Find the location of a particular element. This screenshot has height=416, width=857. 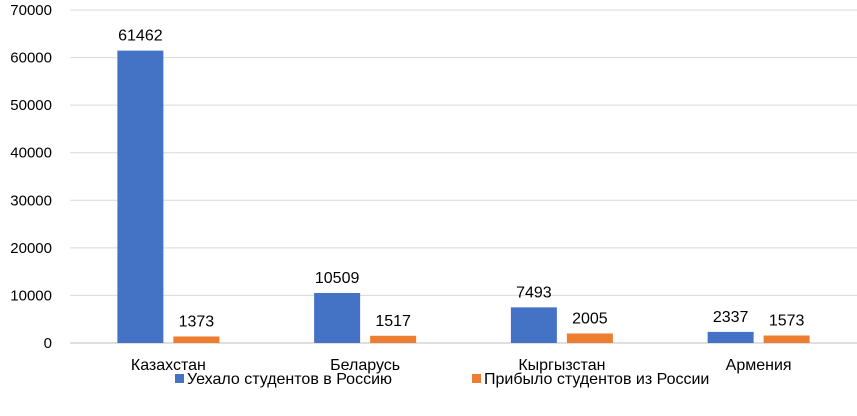

y-tick-label: 50000 is located at coordinates (31, 105).